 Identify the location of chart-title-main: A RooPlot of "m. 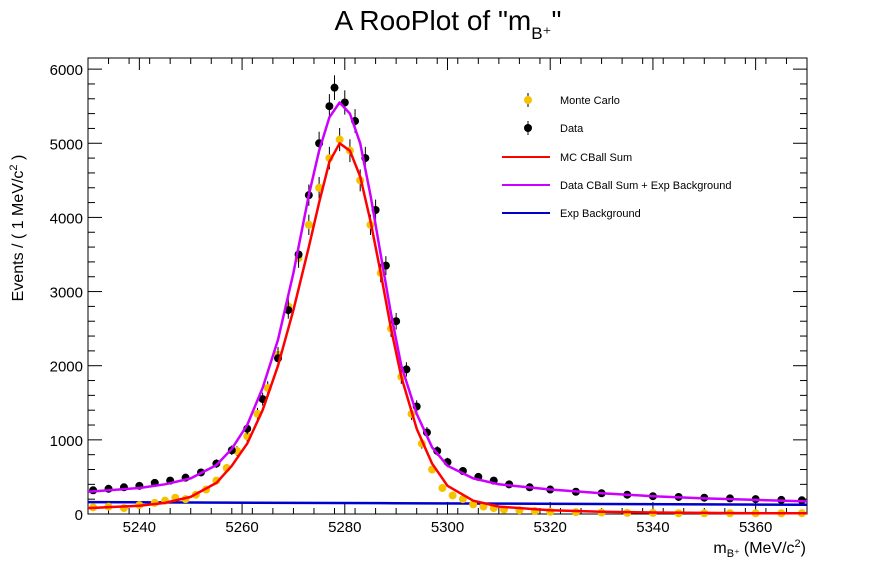
(433, 20).